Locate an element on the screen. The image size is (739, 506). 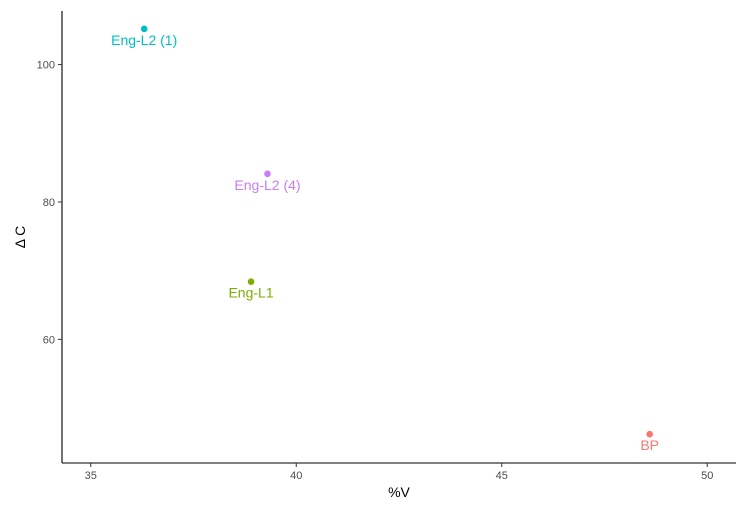
x-tick-label: 40 is located at coordinates (296, 476).